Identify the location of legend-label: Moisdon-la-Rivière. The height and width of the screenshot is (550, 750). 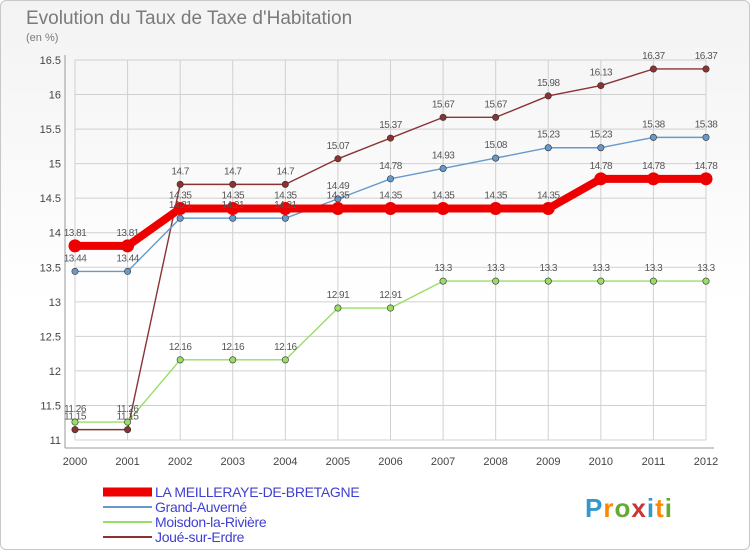
(211, 522).